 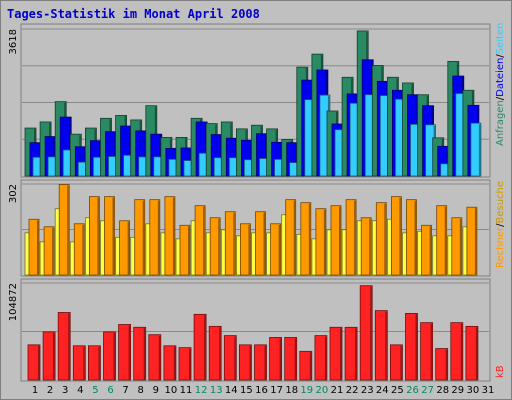 I want to click on legend-rechner: Rechner, so click(x=500, y=247).